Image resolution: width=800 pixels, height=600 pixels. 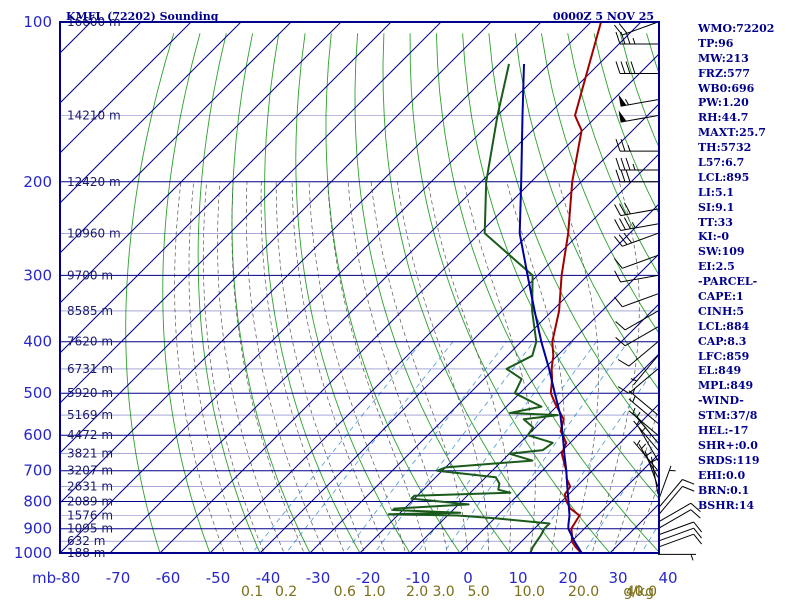 What do you see at coordinates (721, 163) in the screenshot?
I see `index-entry: L57:6.7` at bounding box center [721, 163].